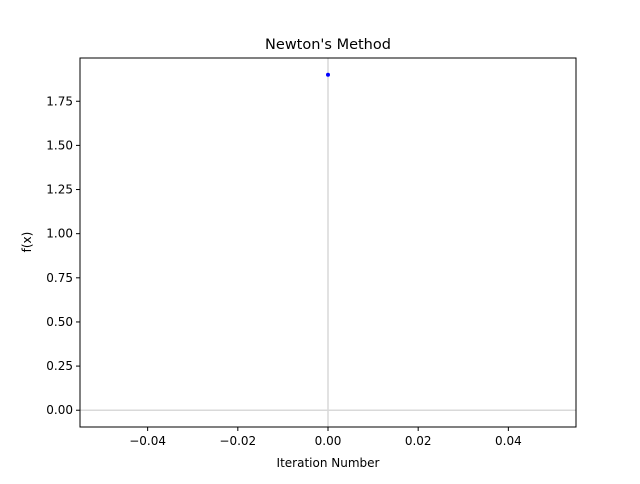 The height and width of the screenshot is (484, 640). Describe the element at coordinates (328, 74) in the screenshot. I see `data-point` at that location.